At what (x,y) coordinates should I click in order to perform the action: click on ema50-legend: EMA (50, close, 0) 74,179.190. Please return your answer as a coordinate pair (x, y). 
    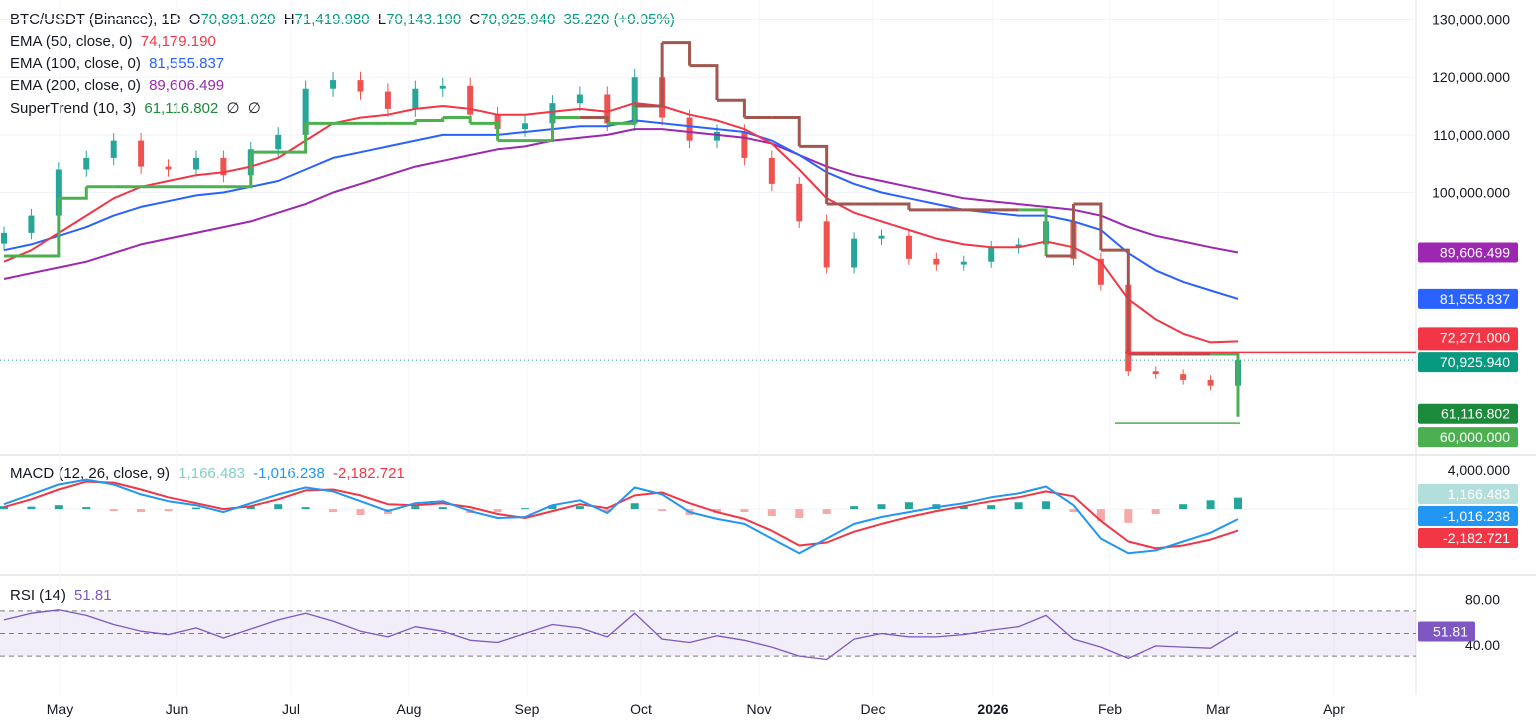
    Looking at the image, I should click on (115, 41).